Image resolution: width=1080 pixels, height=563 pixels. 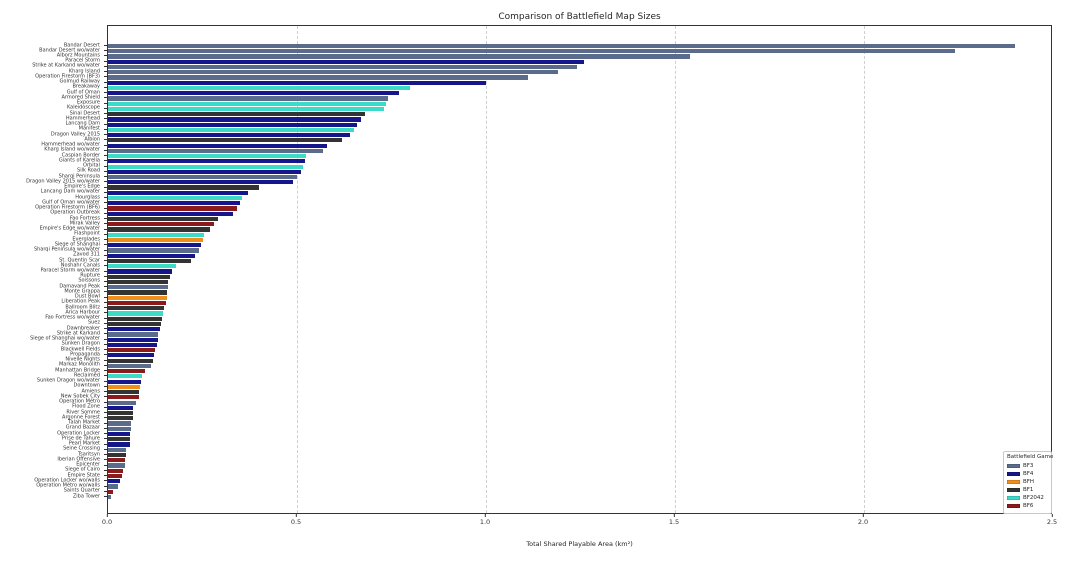 I want to click on y-tick-label: Manhattan Bridge, so click(x=77, y=370).